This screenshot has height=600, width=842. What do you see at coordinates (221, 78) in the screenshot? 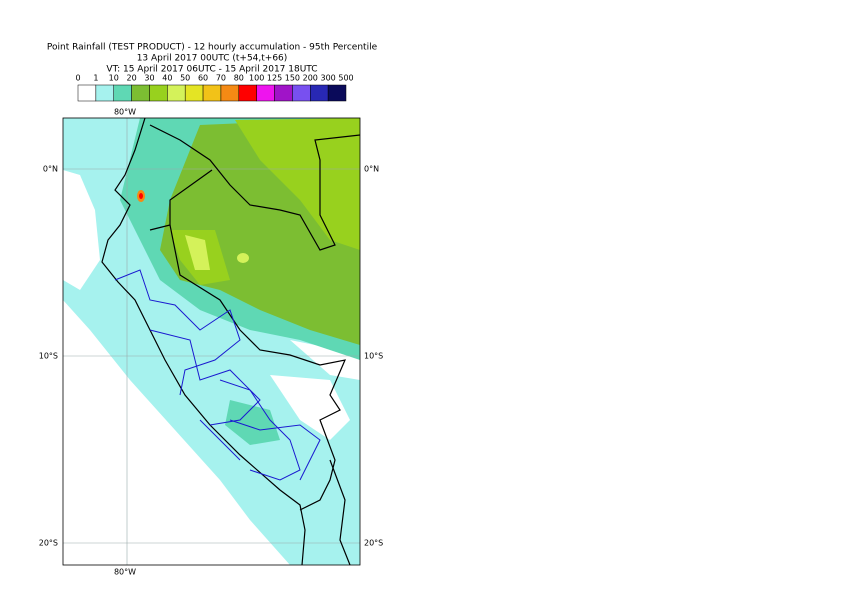
I see `legend-tick-label: 70` at bounding box center [221, 78].